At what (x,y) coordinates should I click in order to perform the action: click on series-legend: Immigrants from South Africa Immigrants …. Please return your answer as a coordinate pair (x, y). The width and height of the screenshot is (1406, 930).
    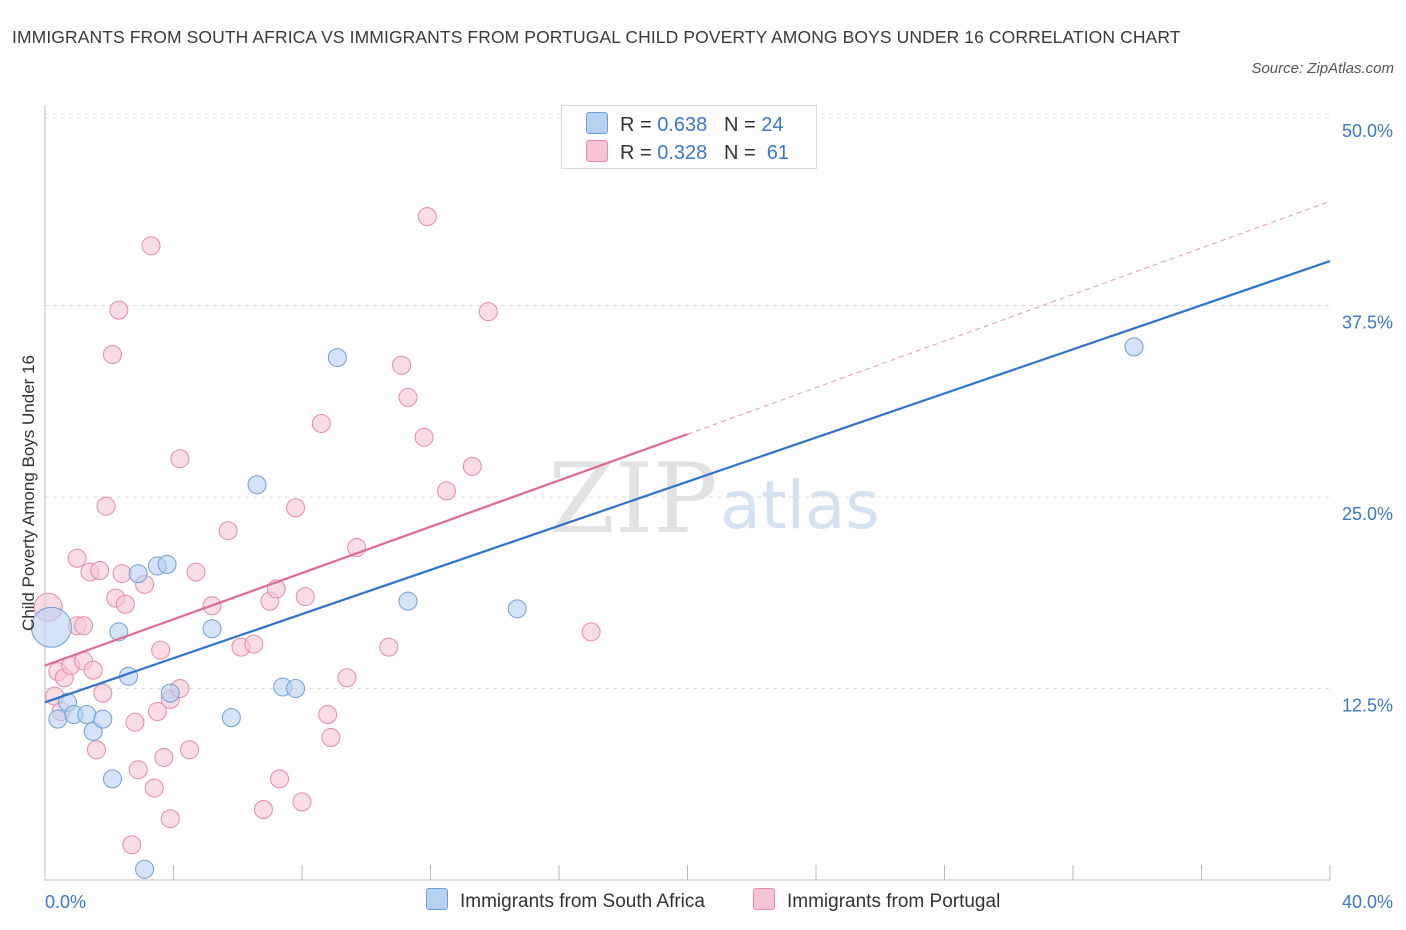
    Looking at the image, I should click on (703, 903).